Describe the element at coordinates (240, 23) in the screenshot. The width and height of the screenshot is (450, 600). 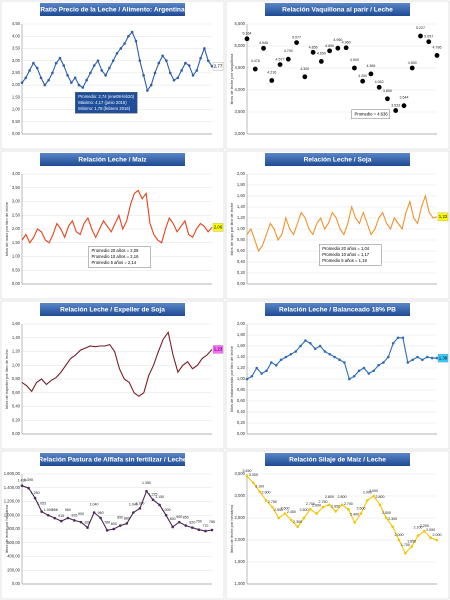
I see `y-tick-label: 5,500` at that location.